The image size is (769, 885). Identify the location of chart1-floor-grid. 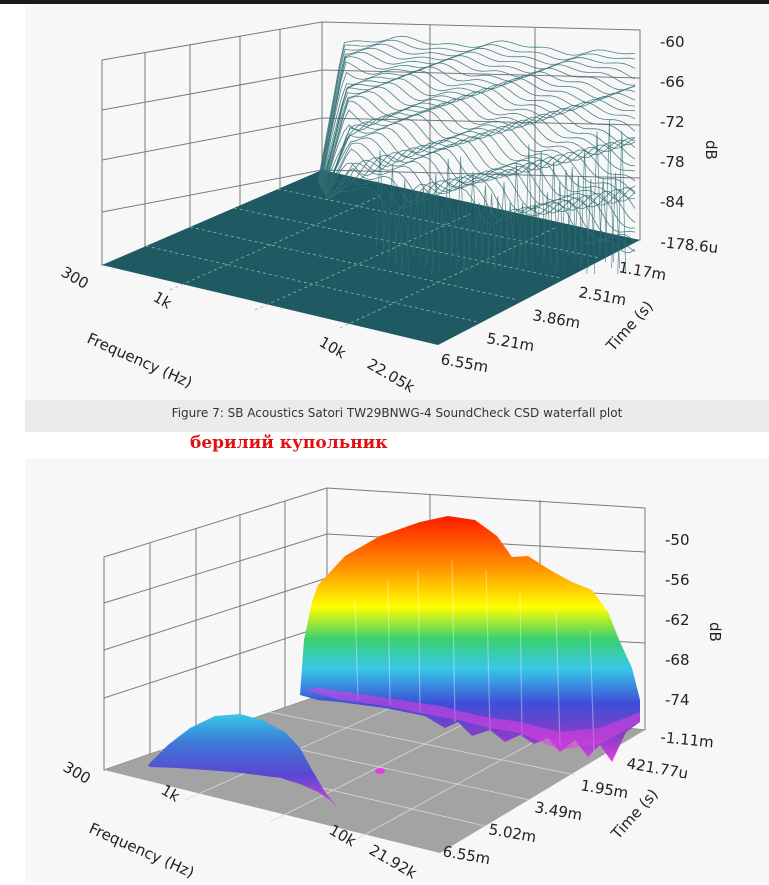
(373, 258).